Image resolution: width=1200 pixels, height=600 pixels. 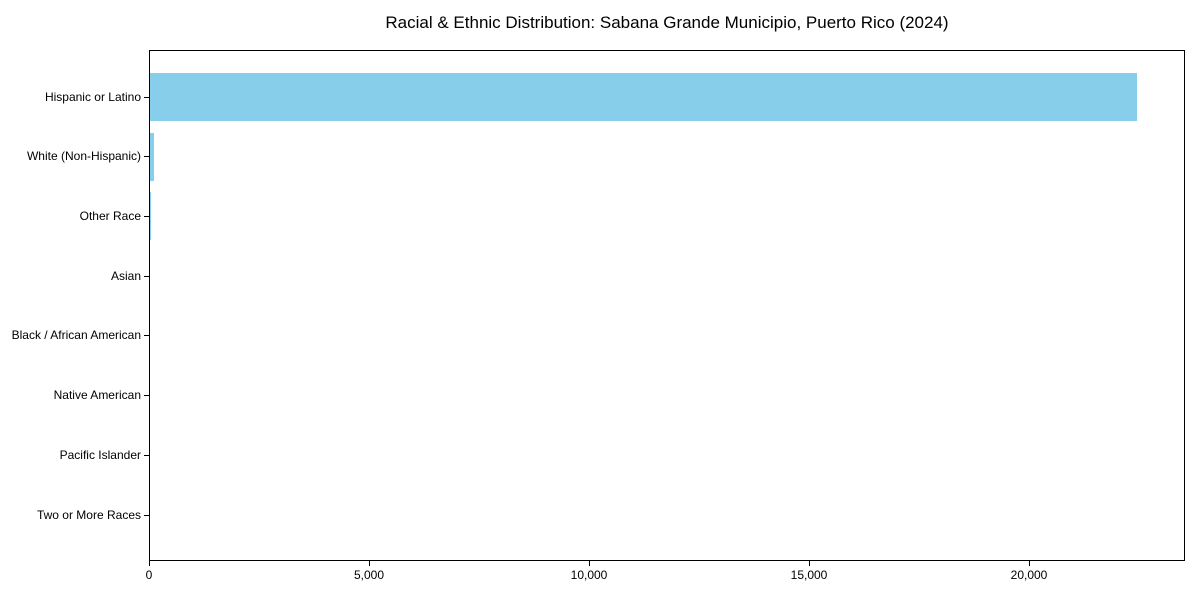 I want to click on y-tick-label: Asian, so click(x=125, y=275).